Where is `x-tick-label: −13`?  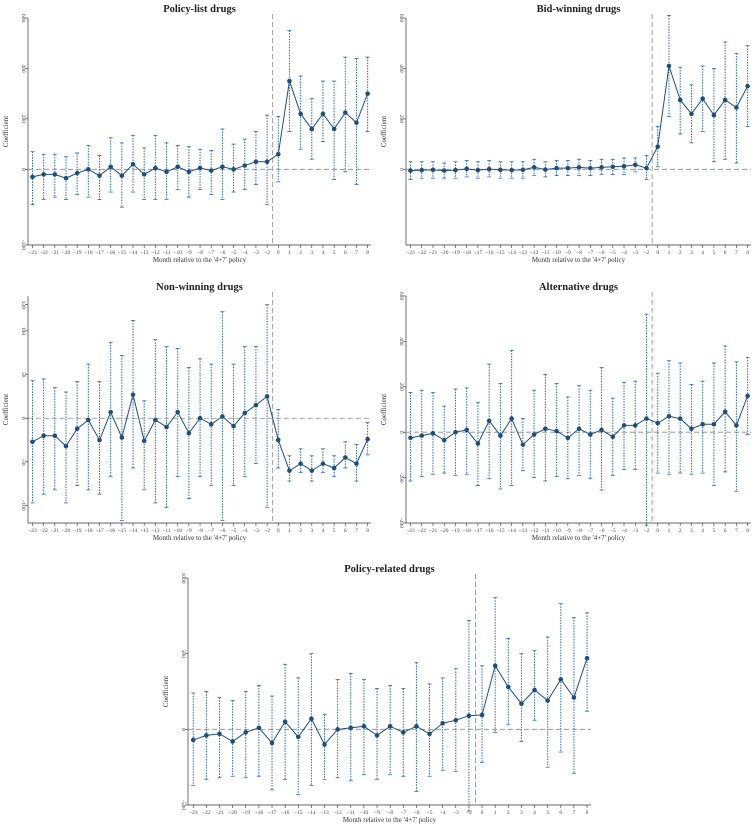 x-tick-label: −13 is located at coordinates (324, 813).